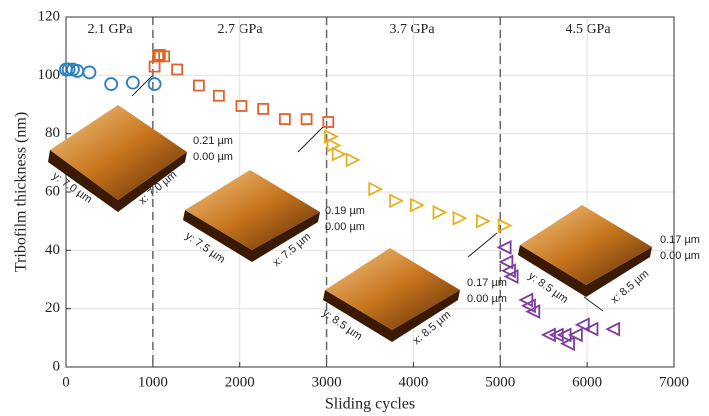  What do you see at coordinates (587, 382) in the screenshot?
I see `x-tick-label: 6000` at bounding box center [587, 382].